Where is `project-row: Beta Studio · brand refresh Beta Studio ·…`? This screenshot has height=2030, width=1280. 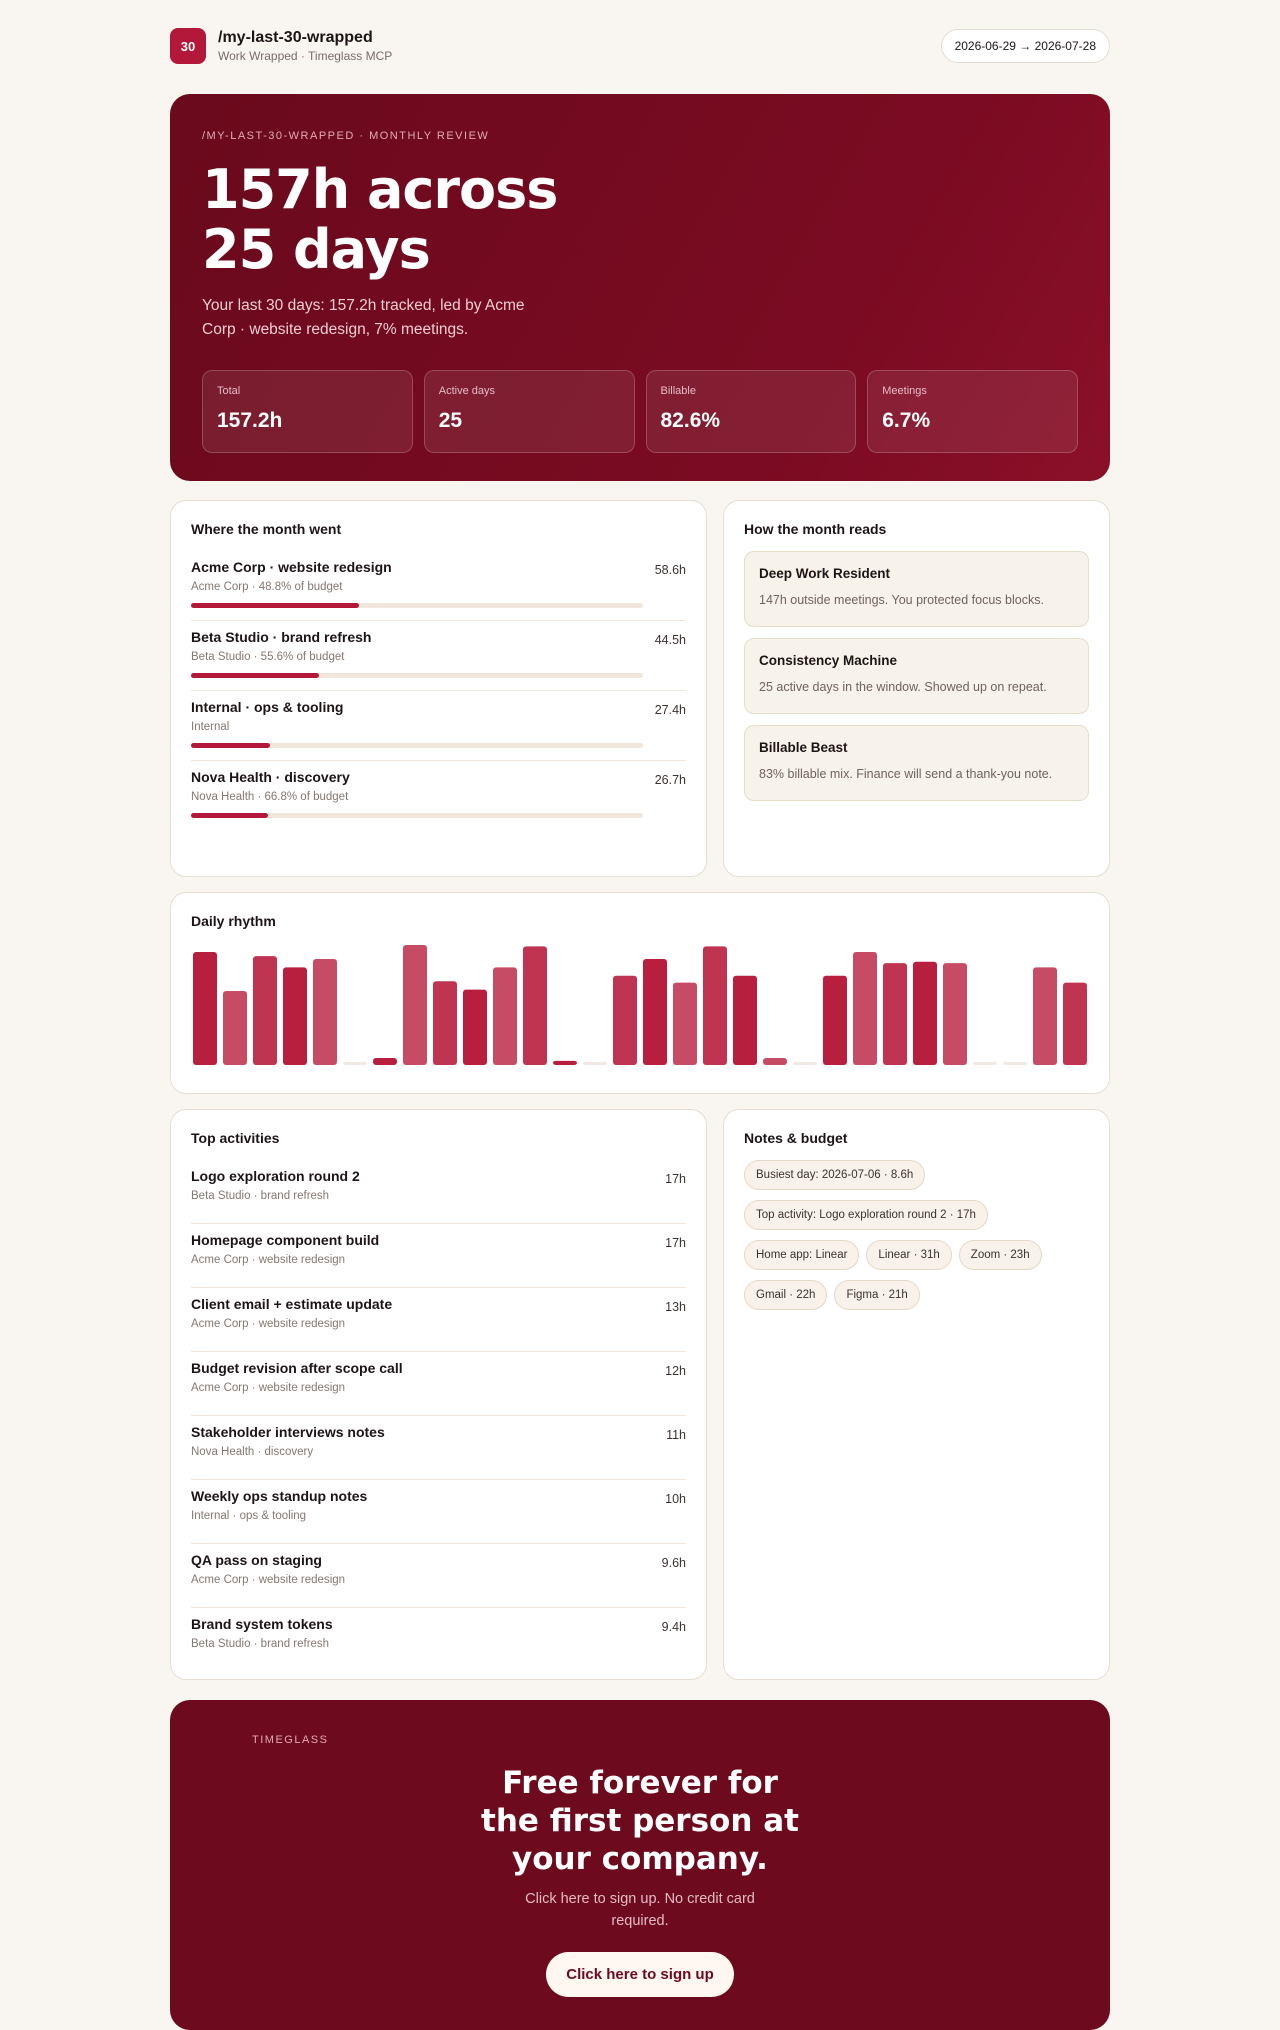 project-row: Beta Studio · brand refresh Beta Studio ·… is located at coordinates (438, 656).